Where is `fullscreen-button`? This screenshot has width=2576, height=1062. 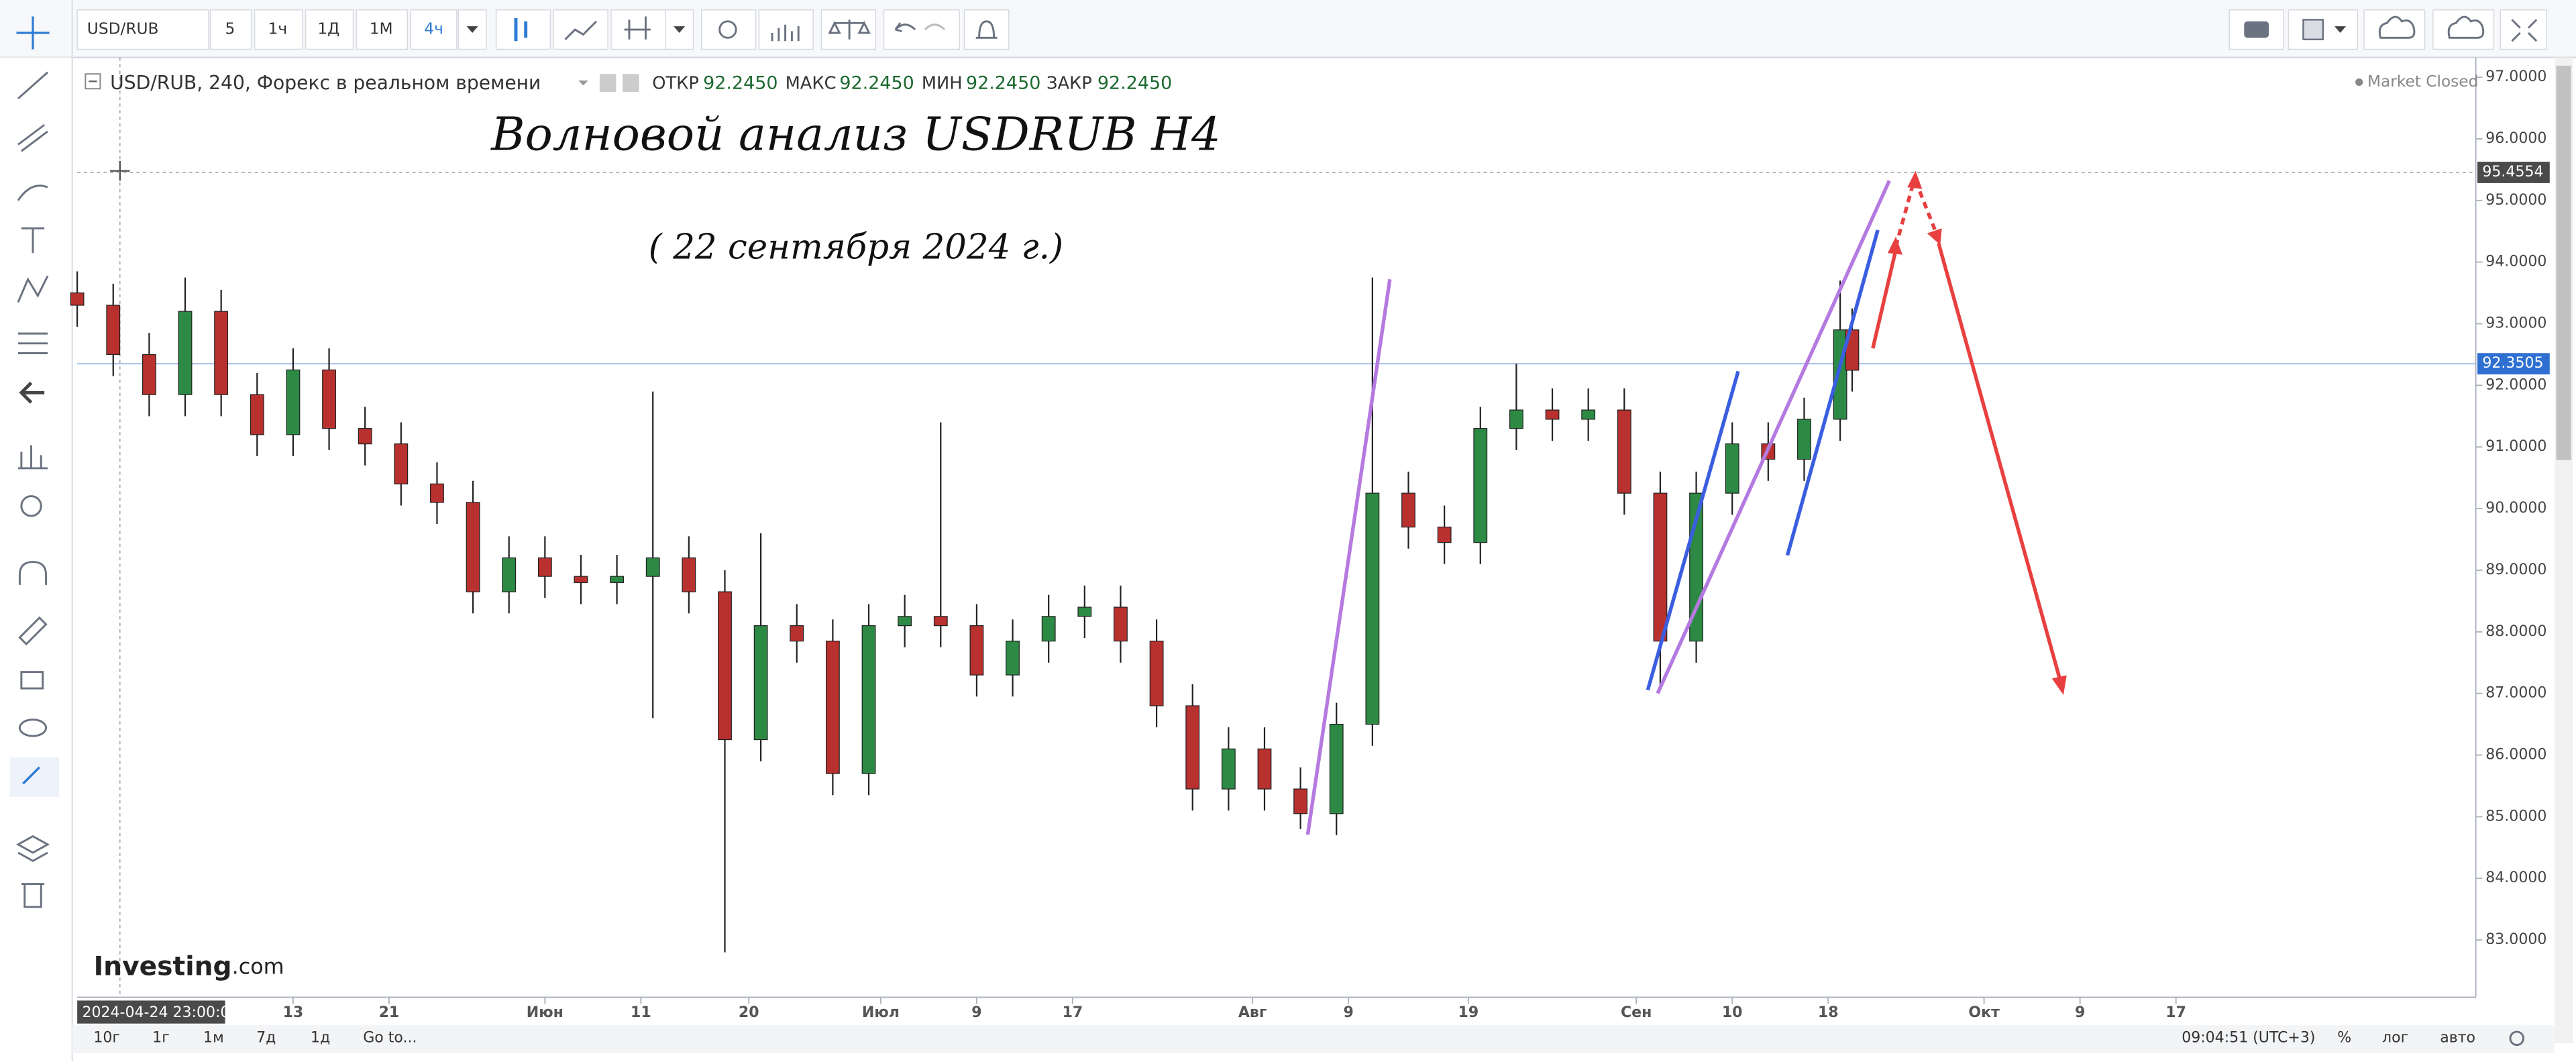
fullscreen-button is located at coordinates (2523, 29).